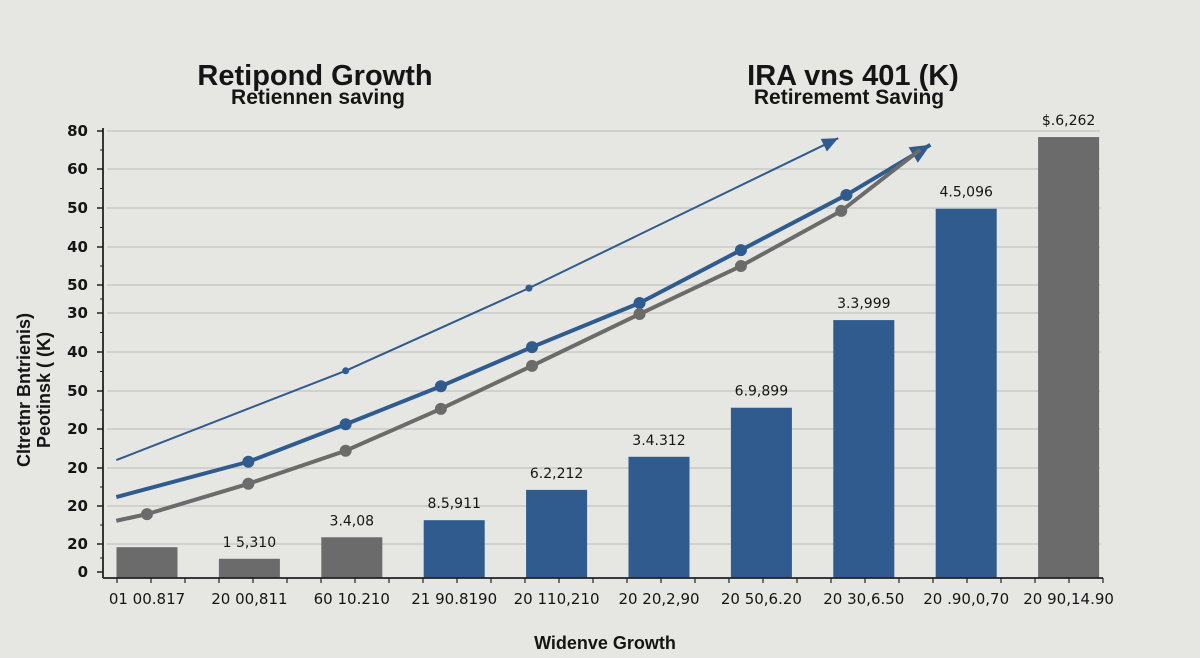 This screenshot has width=1200, height=658. Describe the element at coordinates (966, 193) in the screenshot. I see `bar-value-label: 4.5,096` at that location.